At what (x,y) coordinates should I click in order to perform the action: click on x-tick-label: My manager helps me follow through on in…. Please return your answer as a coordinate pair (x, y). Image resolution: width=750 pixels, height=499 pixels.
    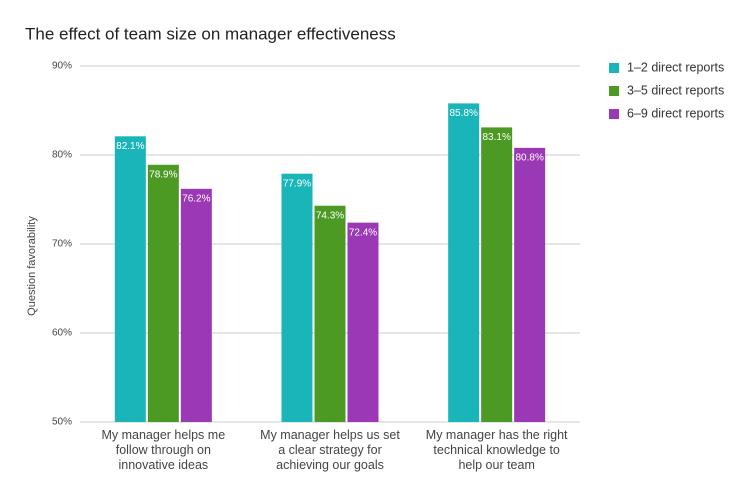
    Looking at the image, I should click on (163, 450).